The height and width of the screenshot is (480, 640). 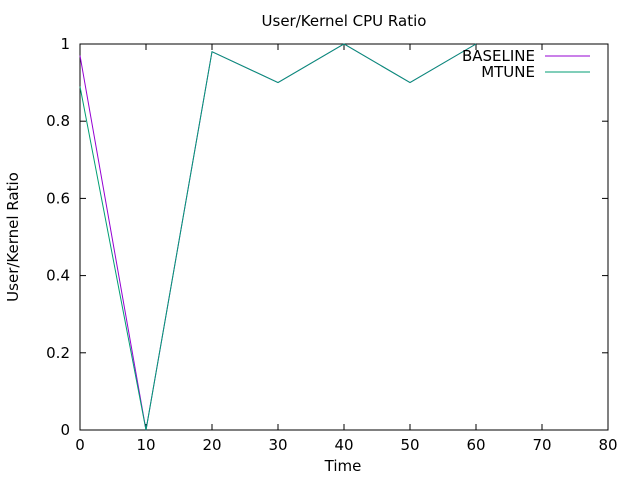 I want to click on y-tick-label: 0.2, so click(x=58, y=353).